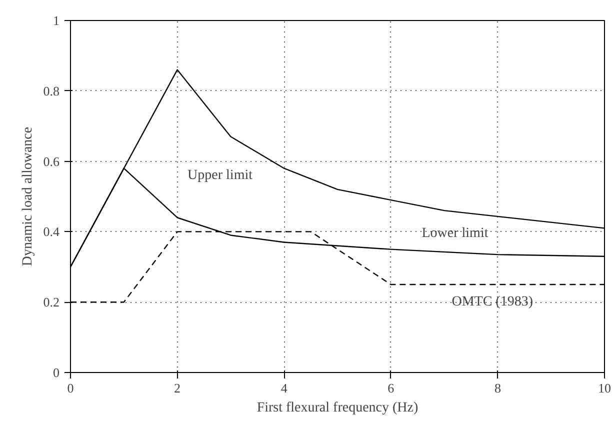 The height and width of the screenshot is (432, 614). Describe the element at coordinates (177, 388) in the screenshot. I see `x-tick-label: 2` at that location.